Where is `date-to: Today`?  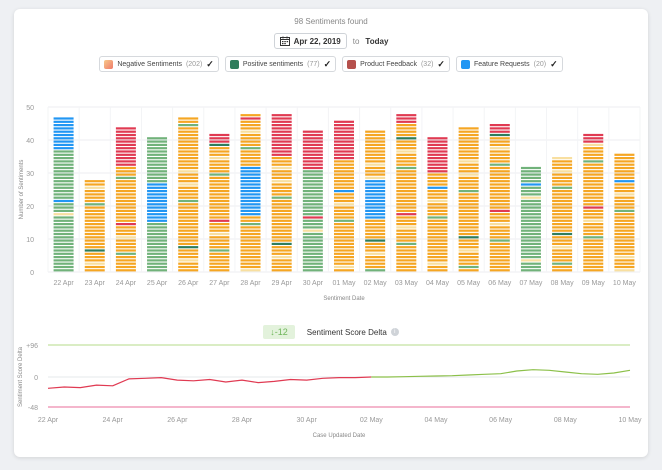 date-to: Today is located at coordinates (377, 41).